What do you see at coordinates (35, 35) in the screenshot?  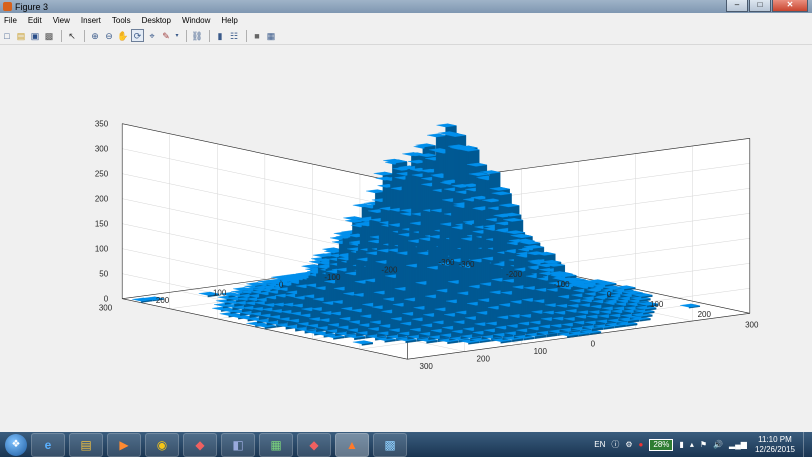 I see `save-icon: ▣` at bounding box center [35, 35].